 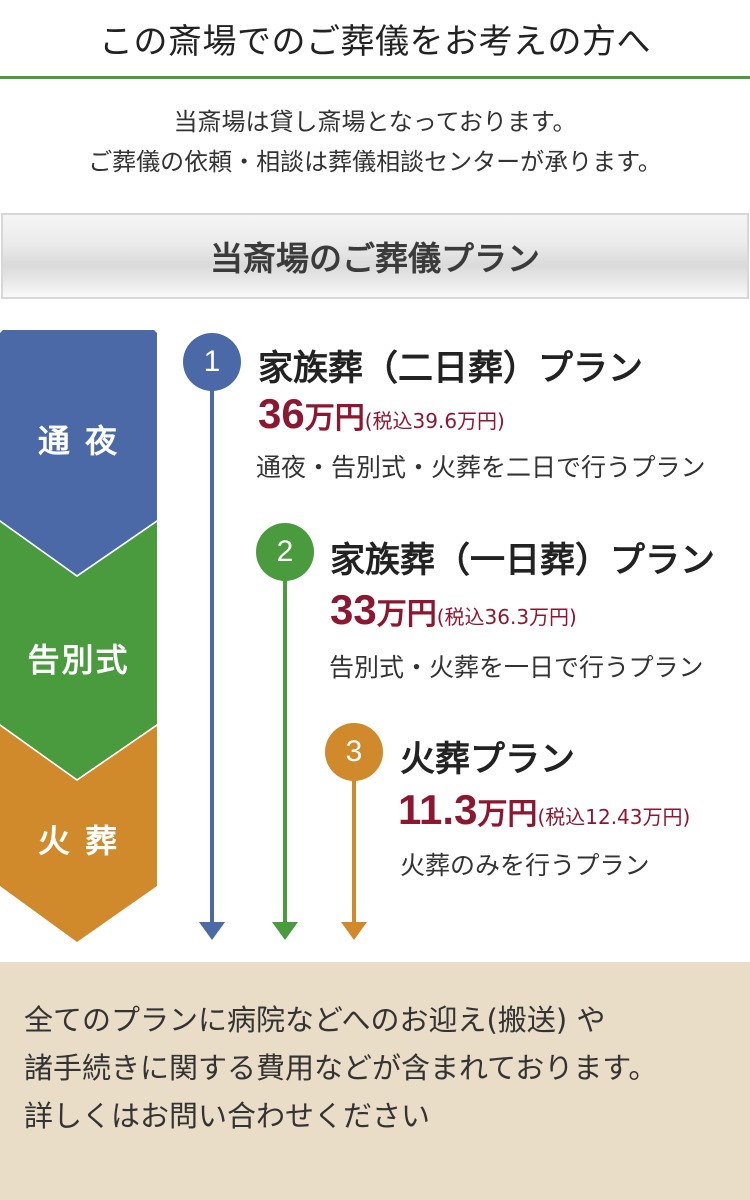 I want to click on plan-1-description: 通夜・告別式・火葬を二日で行うプラン, so click(x=481, y=467).